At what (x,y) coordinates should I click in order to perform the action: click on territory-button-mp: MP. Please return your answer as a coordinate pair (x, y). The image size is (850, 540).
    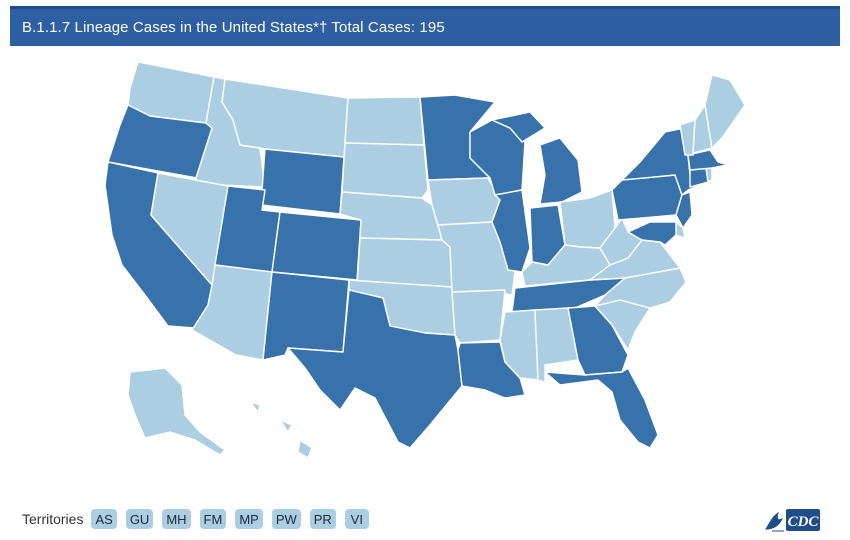
    Looking at the image, I should click on (249, 519).